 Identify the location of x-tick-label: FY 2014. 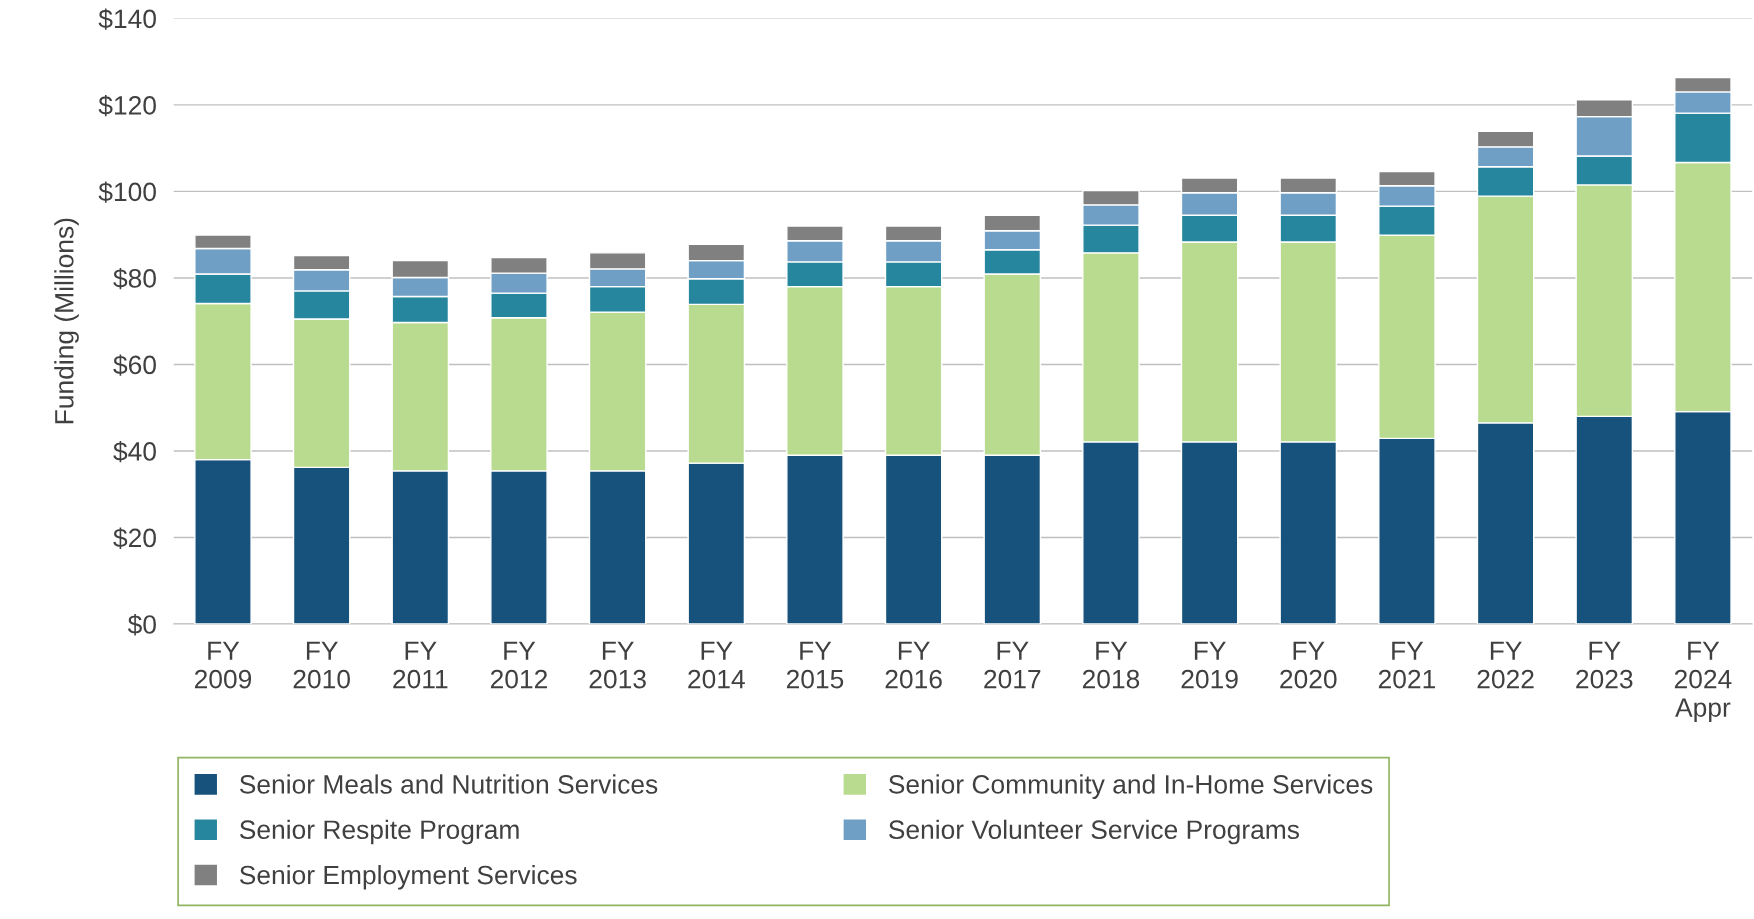
(716, 665).